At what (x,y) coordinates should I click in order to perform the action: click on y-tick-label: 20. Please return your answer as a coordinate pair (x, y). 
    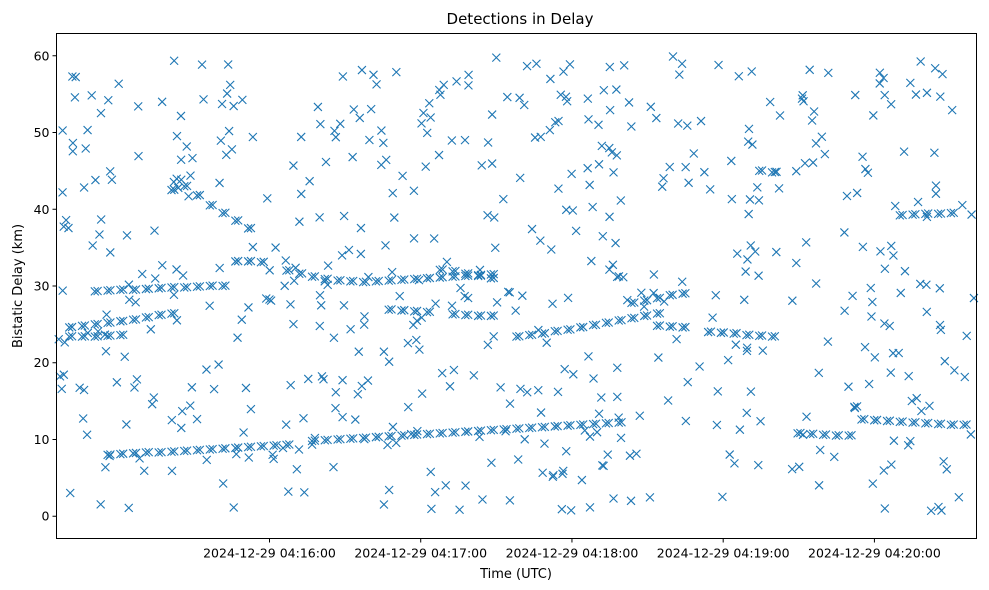
    Looking at the image, I should click on (42, 362).